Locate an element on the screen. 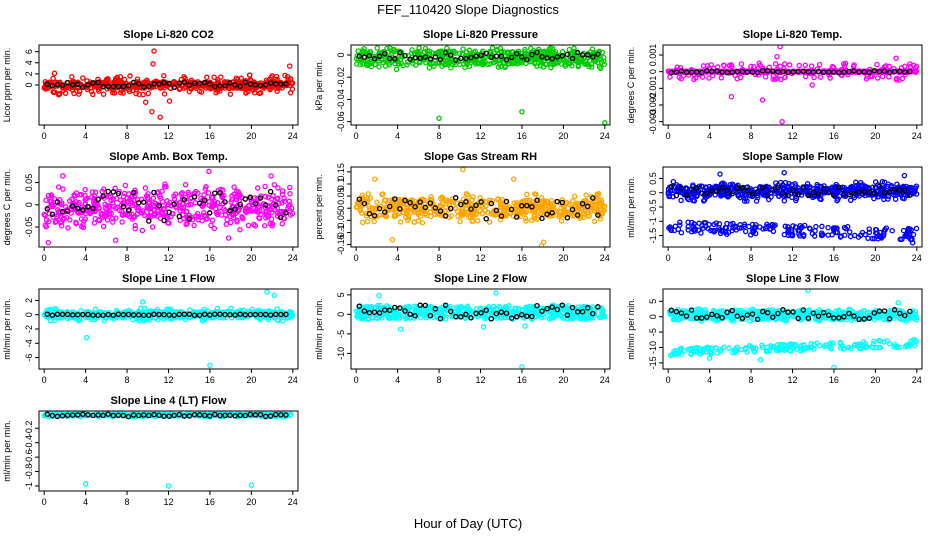 The height and width of the screenshot is (540, 936). x-tick-label: 8 is located at coordinates (127, 258).